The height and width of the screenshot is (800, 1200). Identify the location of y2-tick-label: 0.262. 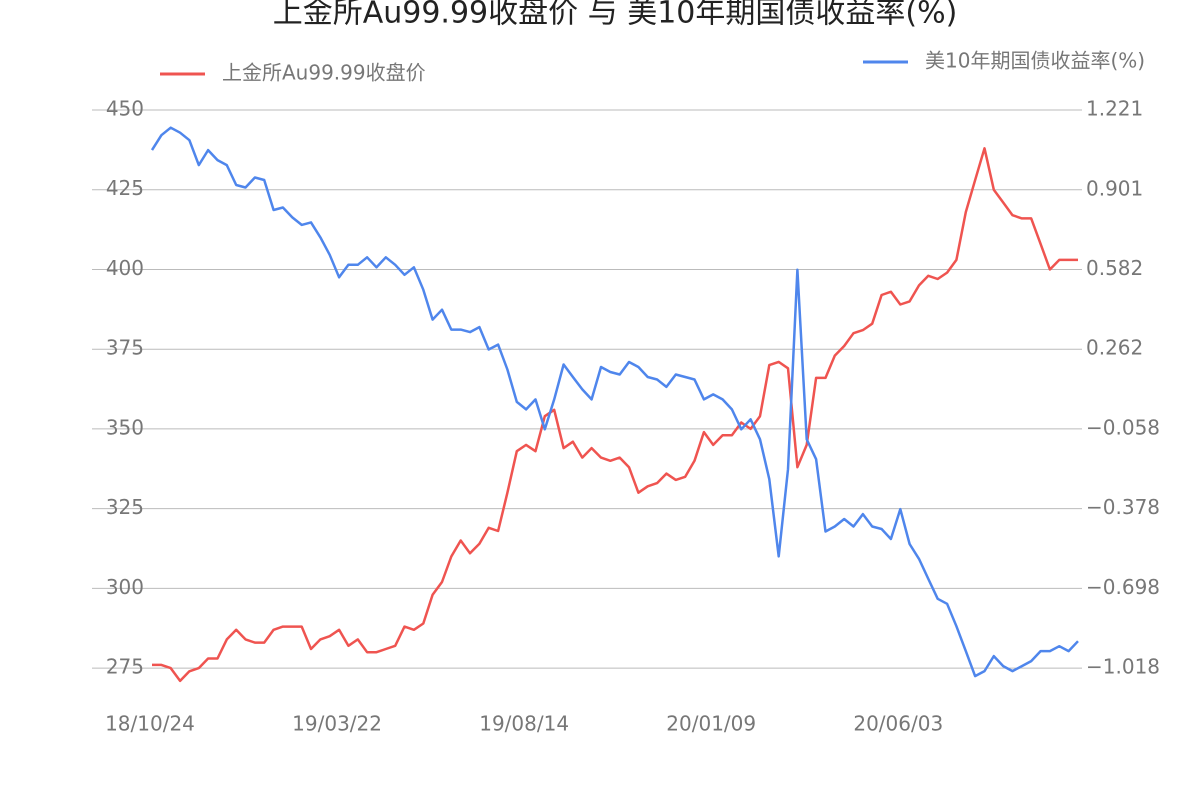
(1114, 348).